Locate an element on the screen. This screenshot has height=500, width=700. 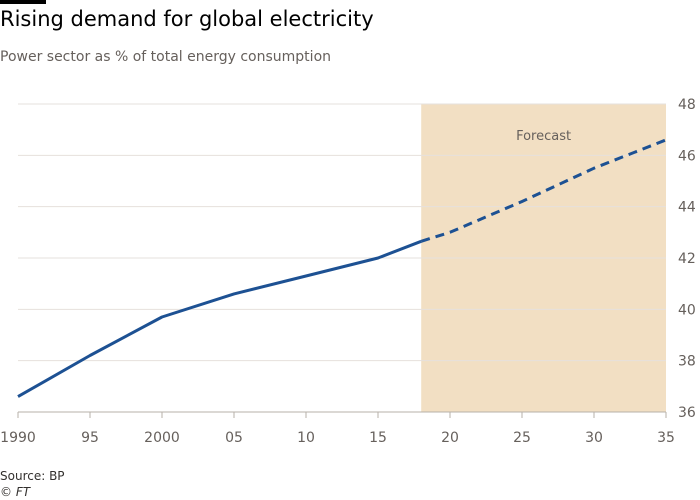
forecast-series-line is located at coordinates (543, 190).